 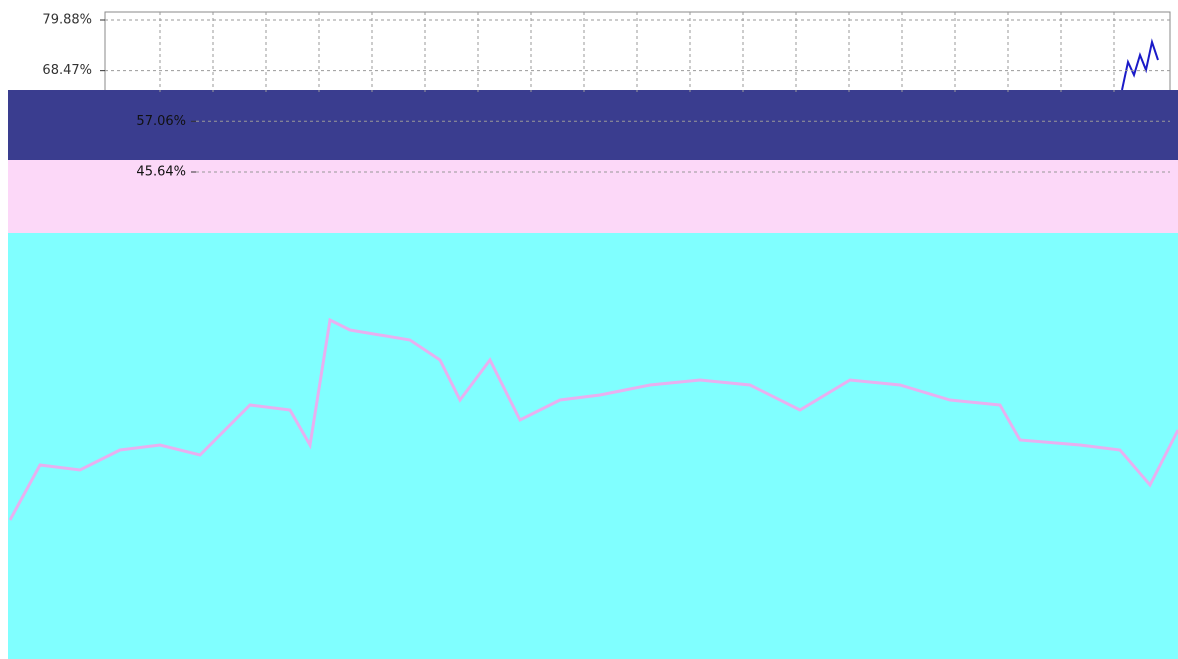 I want to click on glitch-band-blue, so click(x=593, y=125).